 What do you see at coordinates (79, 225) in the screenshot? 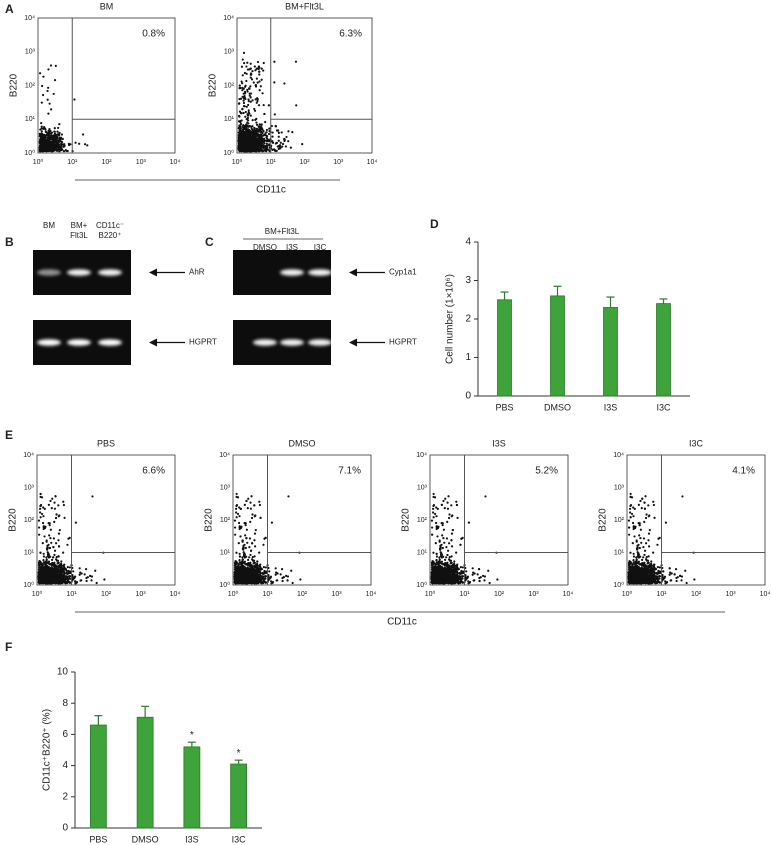
I see `lane-label: BM+` at bounding box center [79, 225].